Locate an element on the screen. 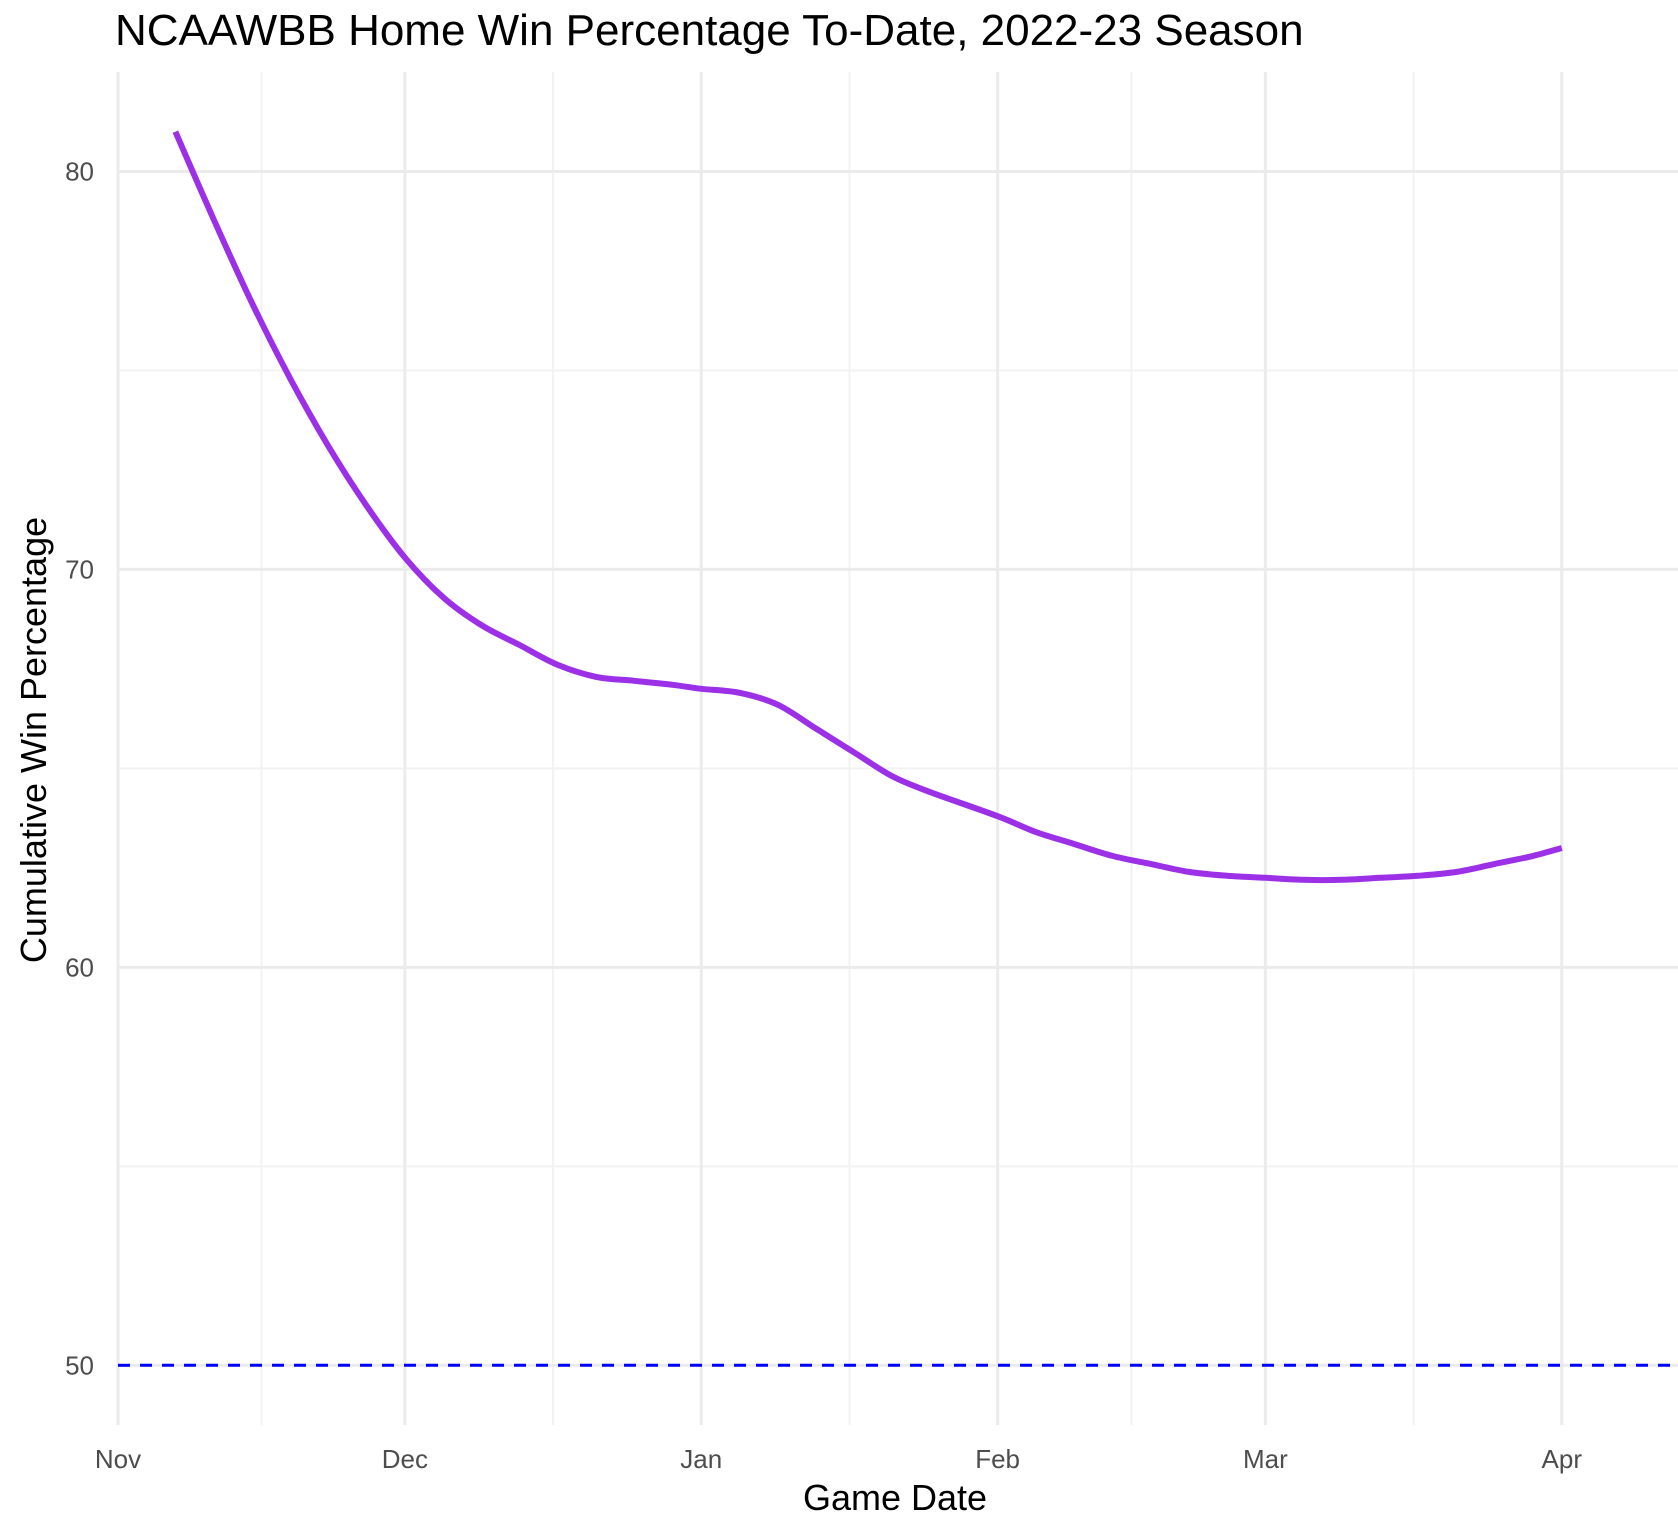 Image resolution: width=1678 pixels, height=1526 pixels. x-axis-title: Game Date is located at coordinates (895, 1497).